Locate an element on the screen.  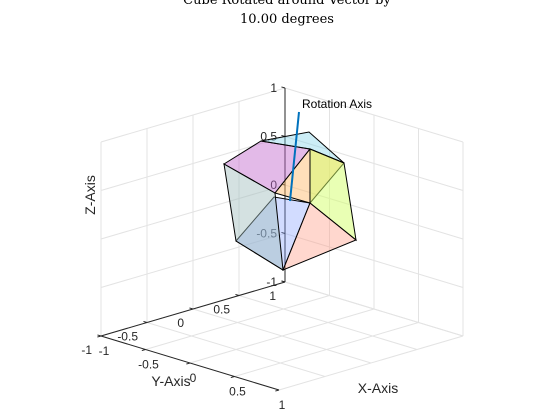
x-tick-label: 1 is located at coordinates (282, 405).